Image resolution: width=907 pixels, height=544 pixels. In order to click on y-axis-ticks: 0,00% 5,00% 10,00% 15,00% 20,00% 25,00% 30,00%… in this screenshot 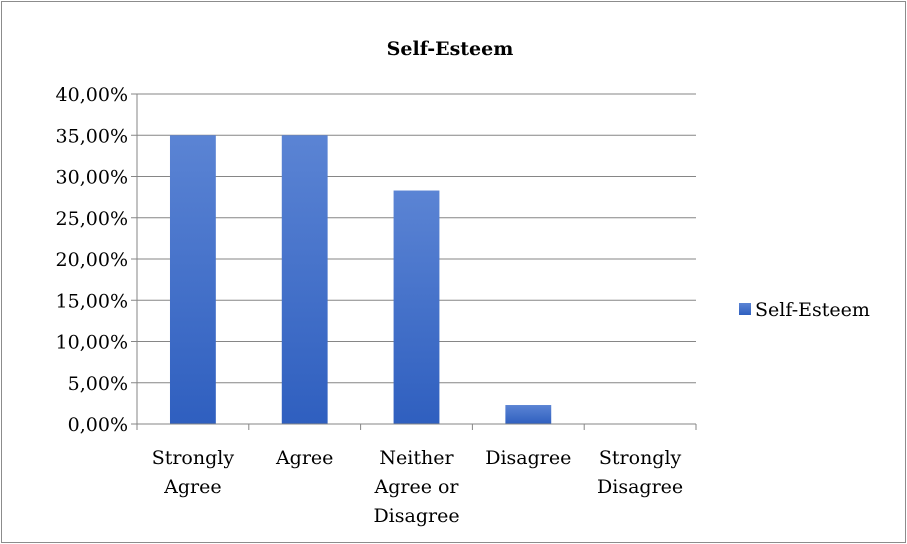, I will do `click(96, 260)`.